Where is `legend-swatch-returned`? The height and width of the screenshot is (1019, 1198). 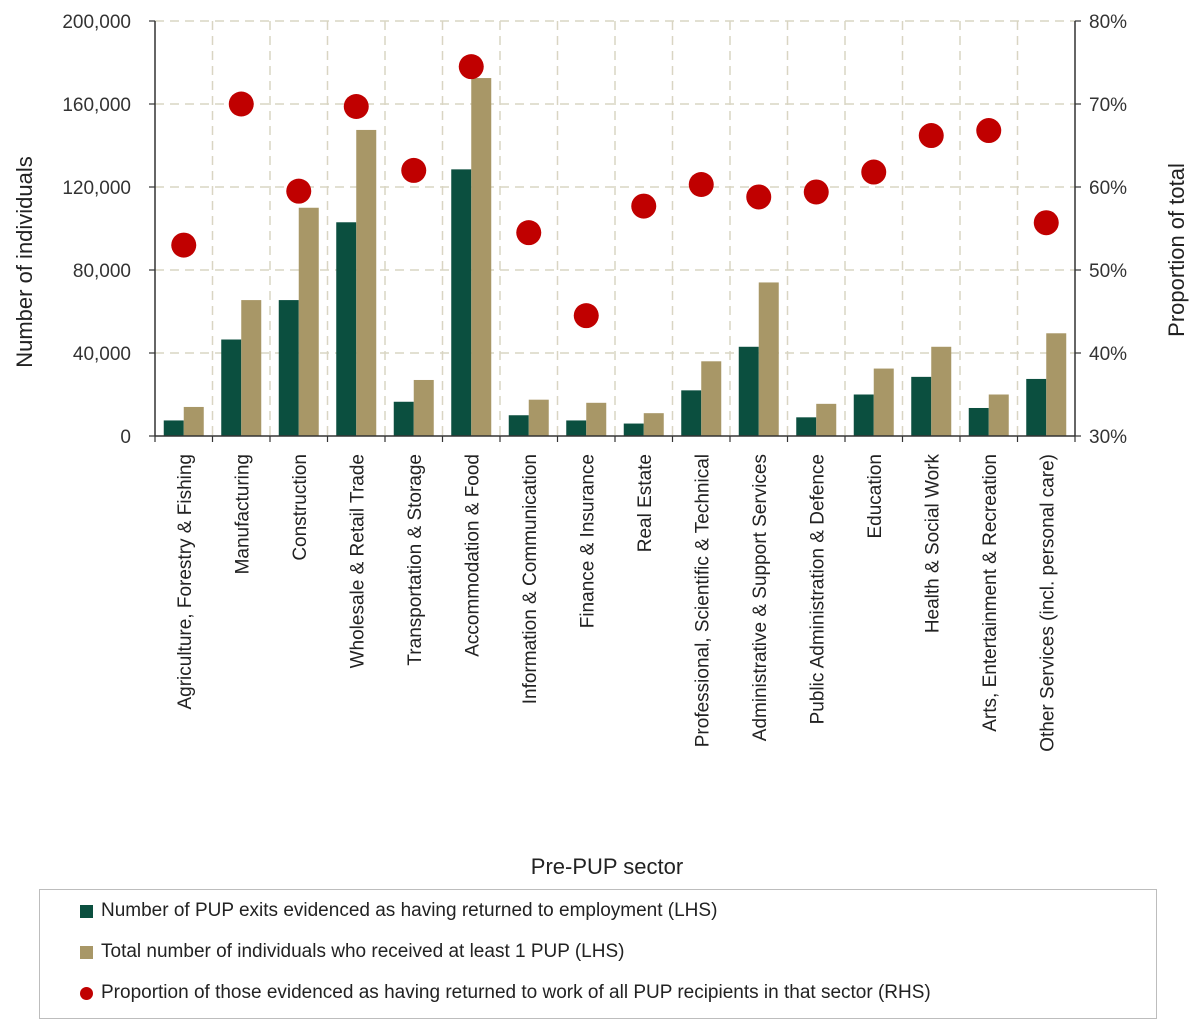
legend-swatch-returned is located at coordinates (86, 911).